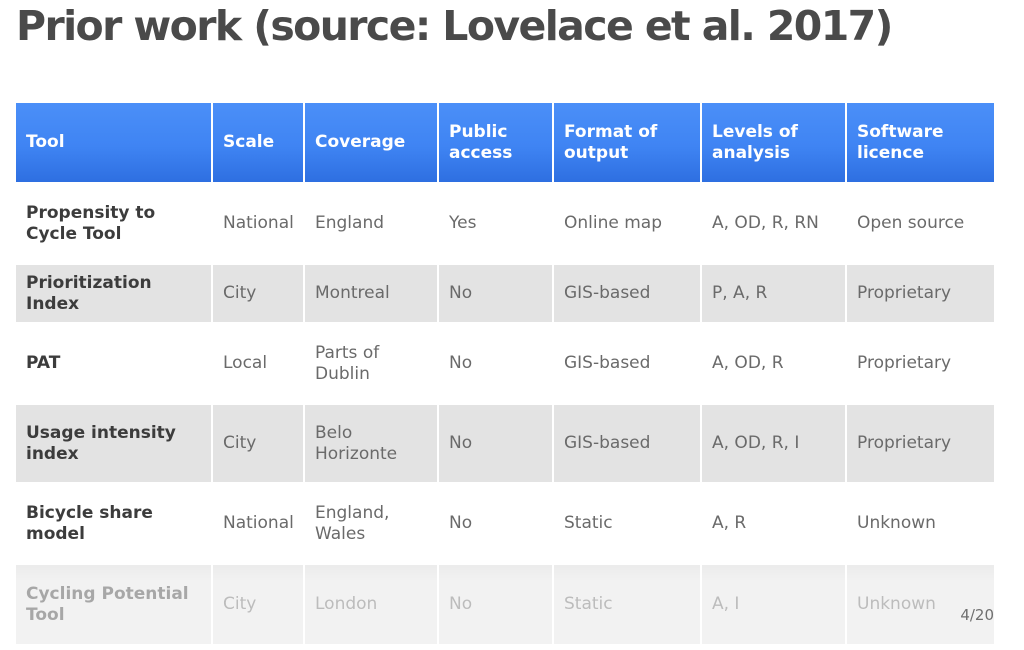 The image size is (1024, 650). Describe the element at coordinates (920, 223) in the screenshot. I see `cell-licence: Open source` at that location.